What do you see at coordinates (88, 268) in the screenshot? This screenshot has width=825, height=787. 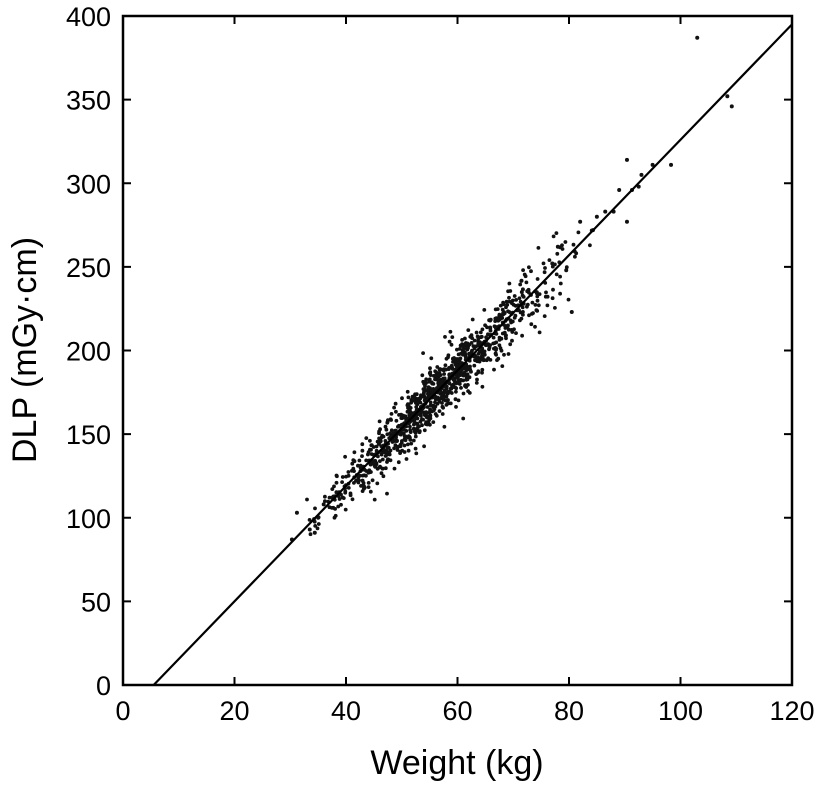 I see `y-tick-label: 250` at bounding box center [88, 268].